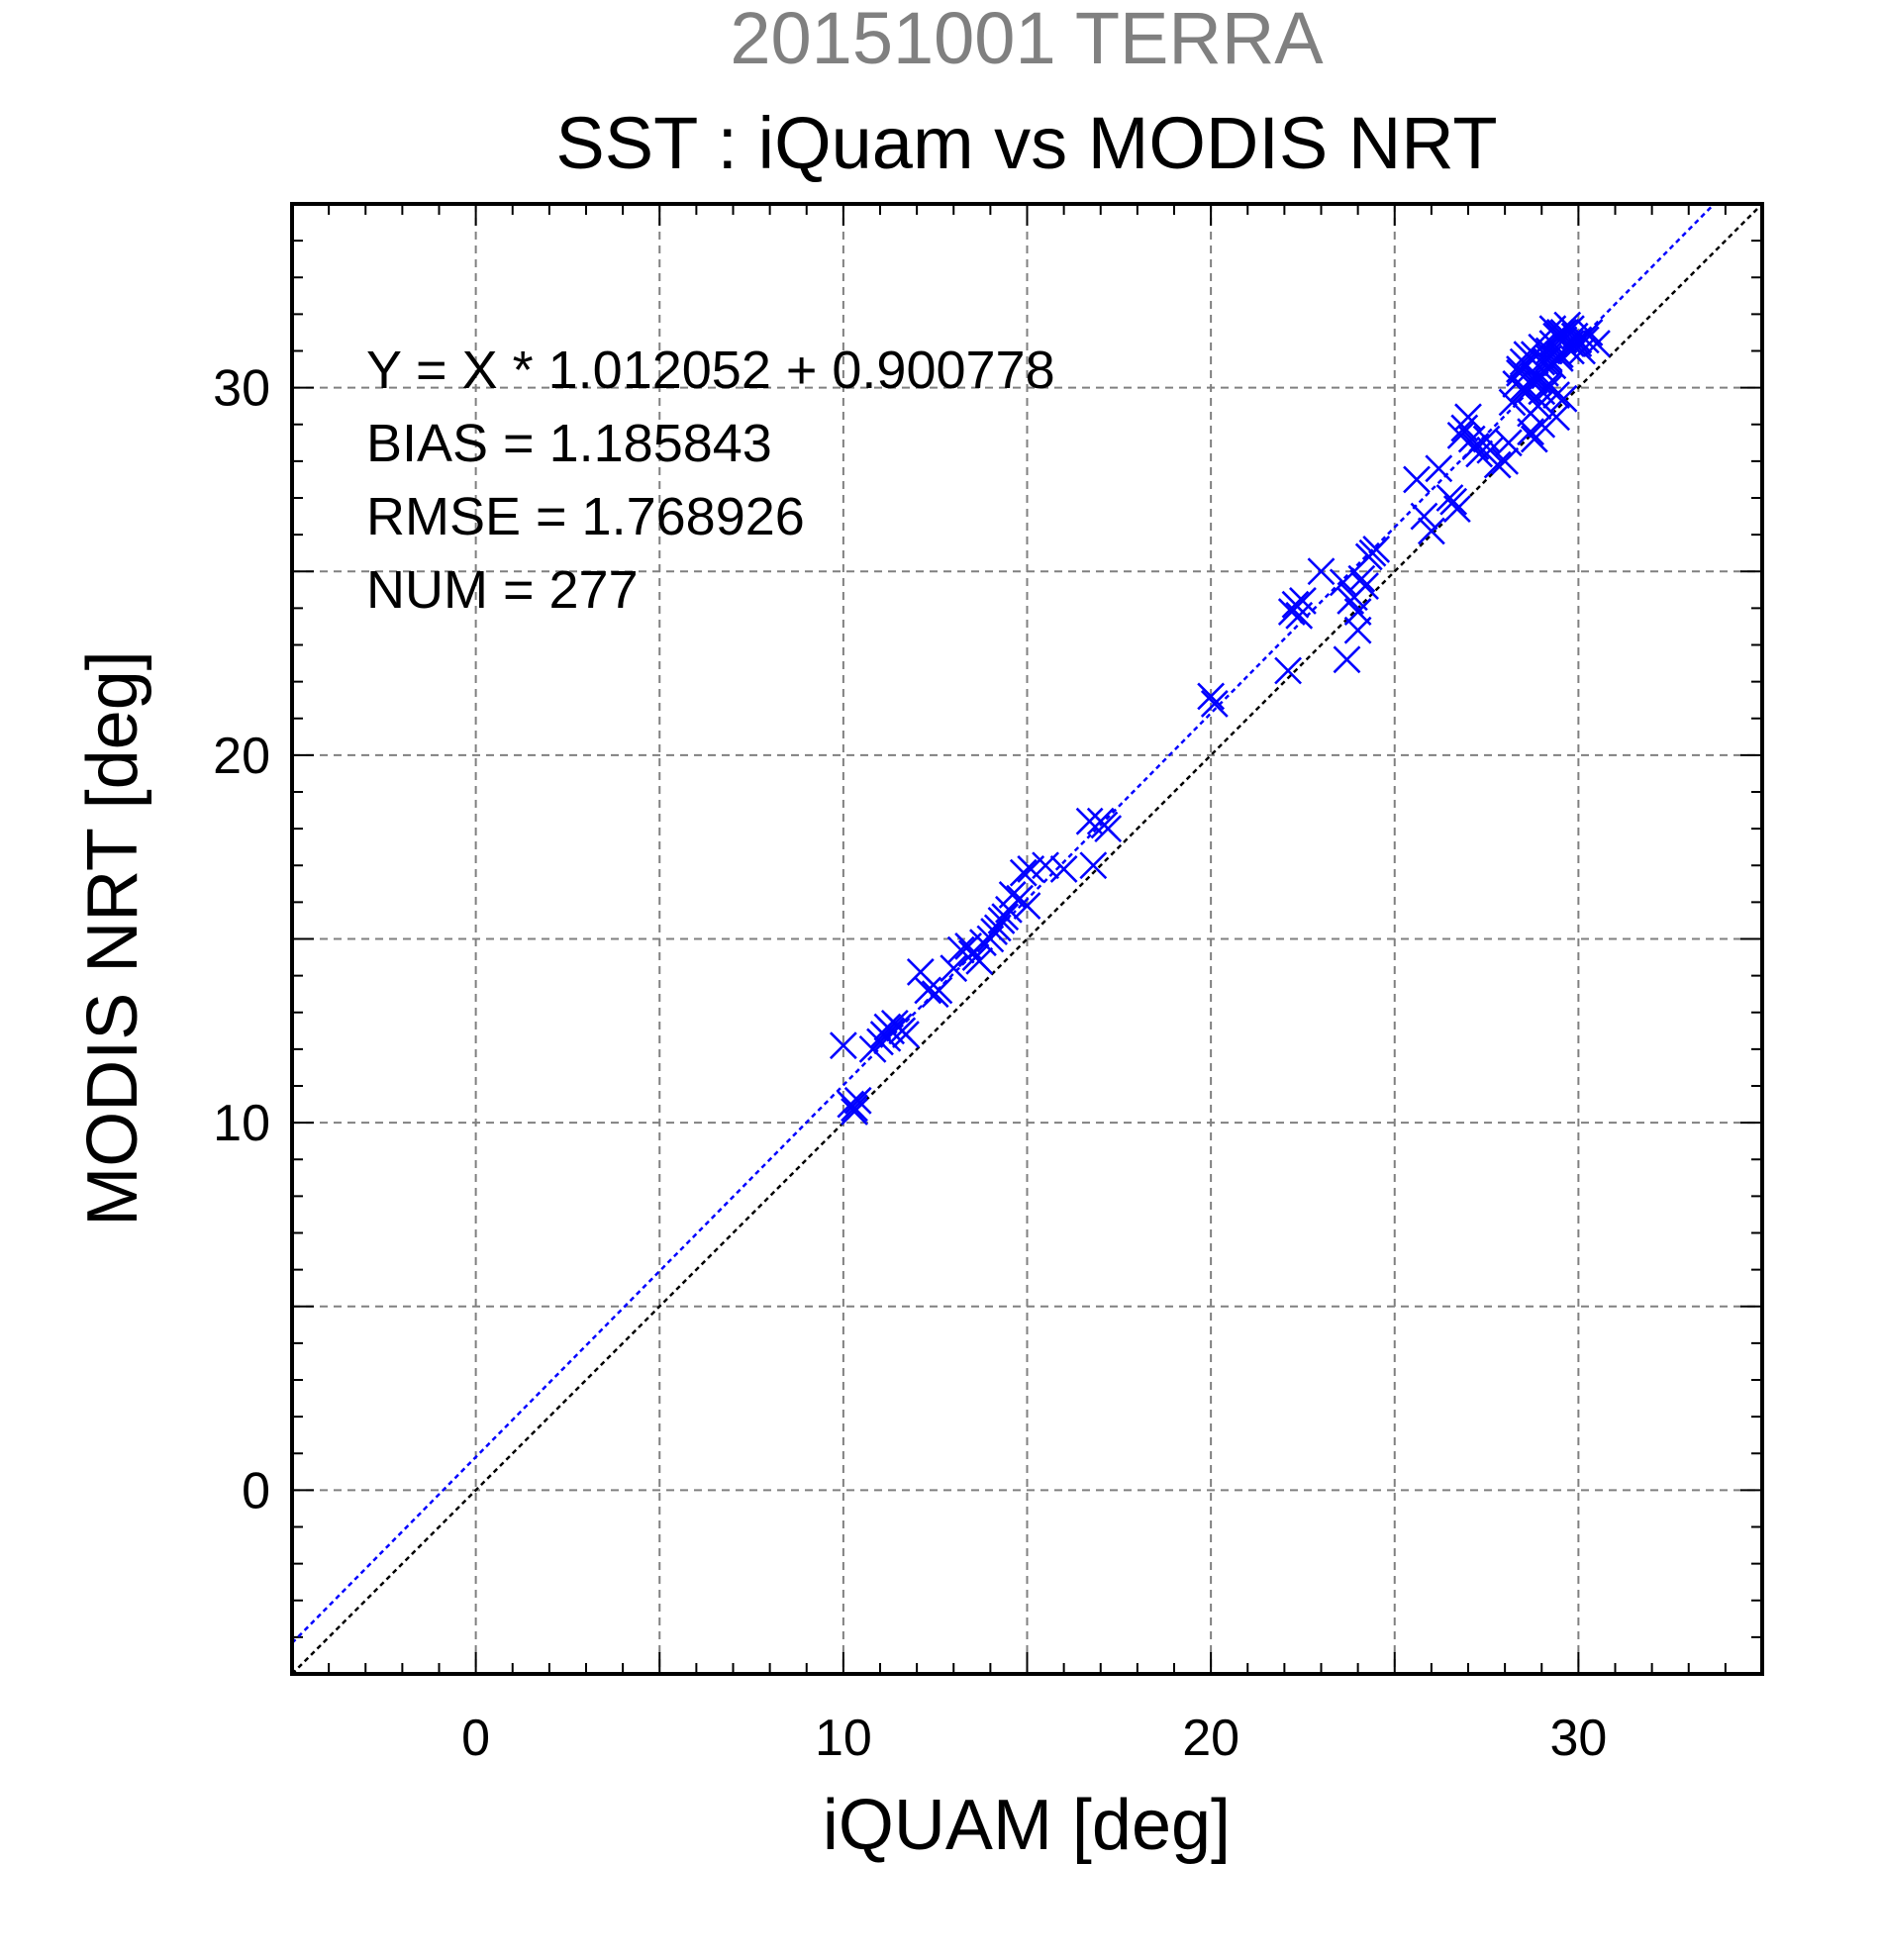  Describe the element at coordinates (112, 938) in the screenshot. I see `y-axis-label: MODIS NRT [deg]` at that location.